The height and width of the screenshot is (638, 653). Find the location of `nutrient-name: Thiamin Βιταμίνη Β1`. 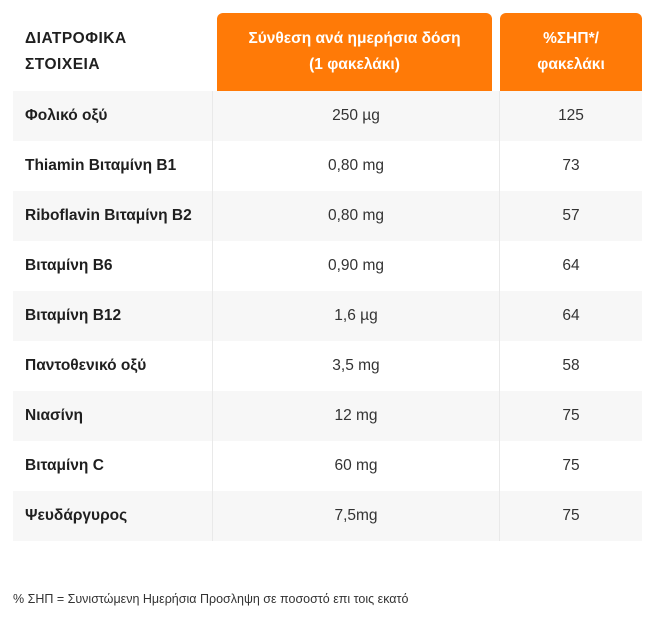

nutrient-name: Thiamin Βιταμίνη Β1 is located at coordinates (113, 166).